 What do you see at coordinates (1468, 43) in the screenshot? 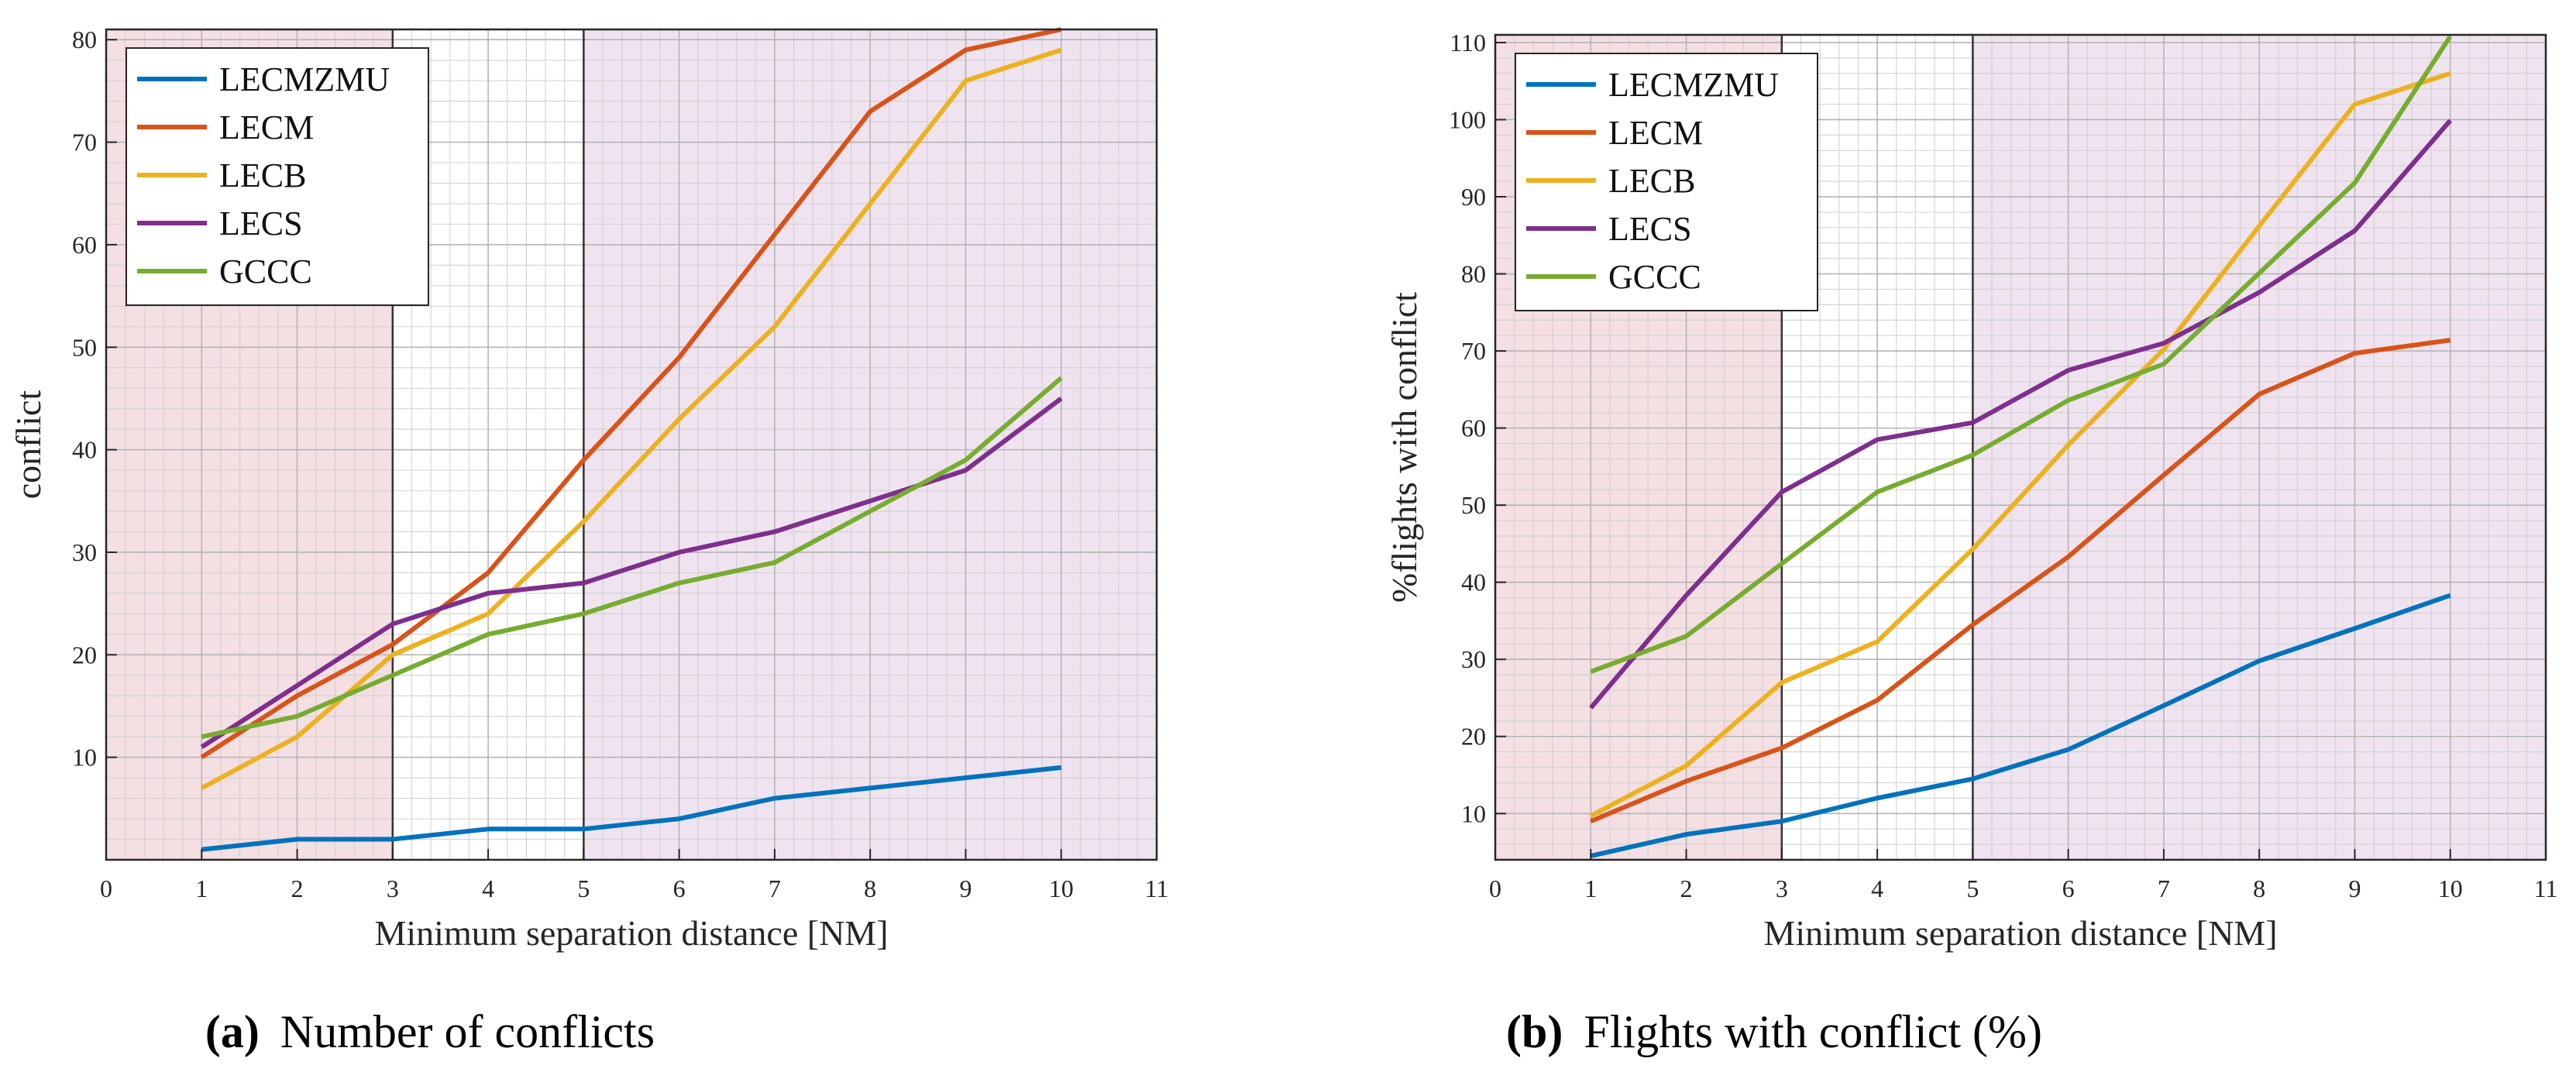
I see `y-tick-label: 110` at bounding box center [1468, 43].